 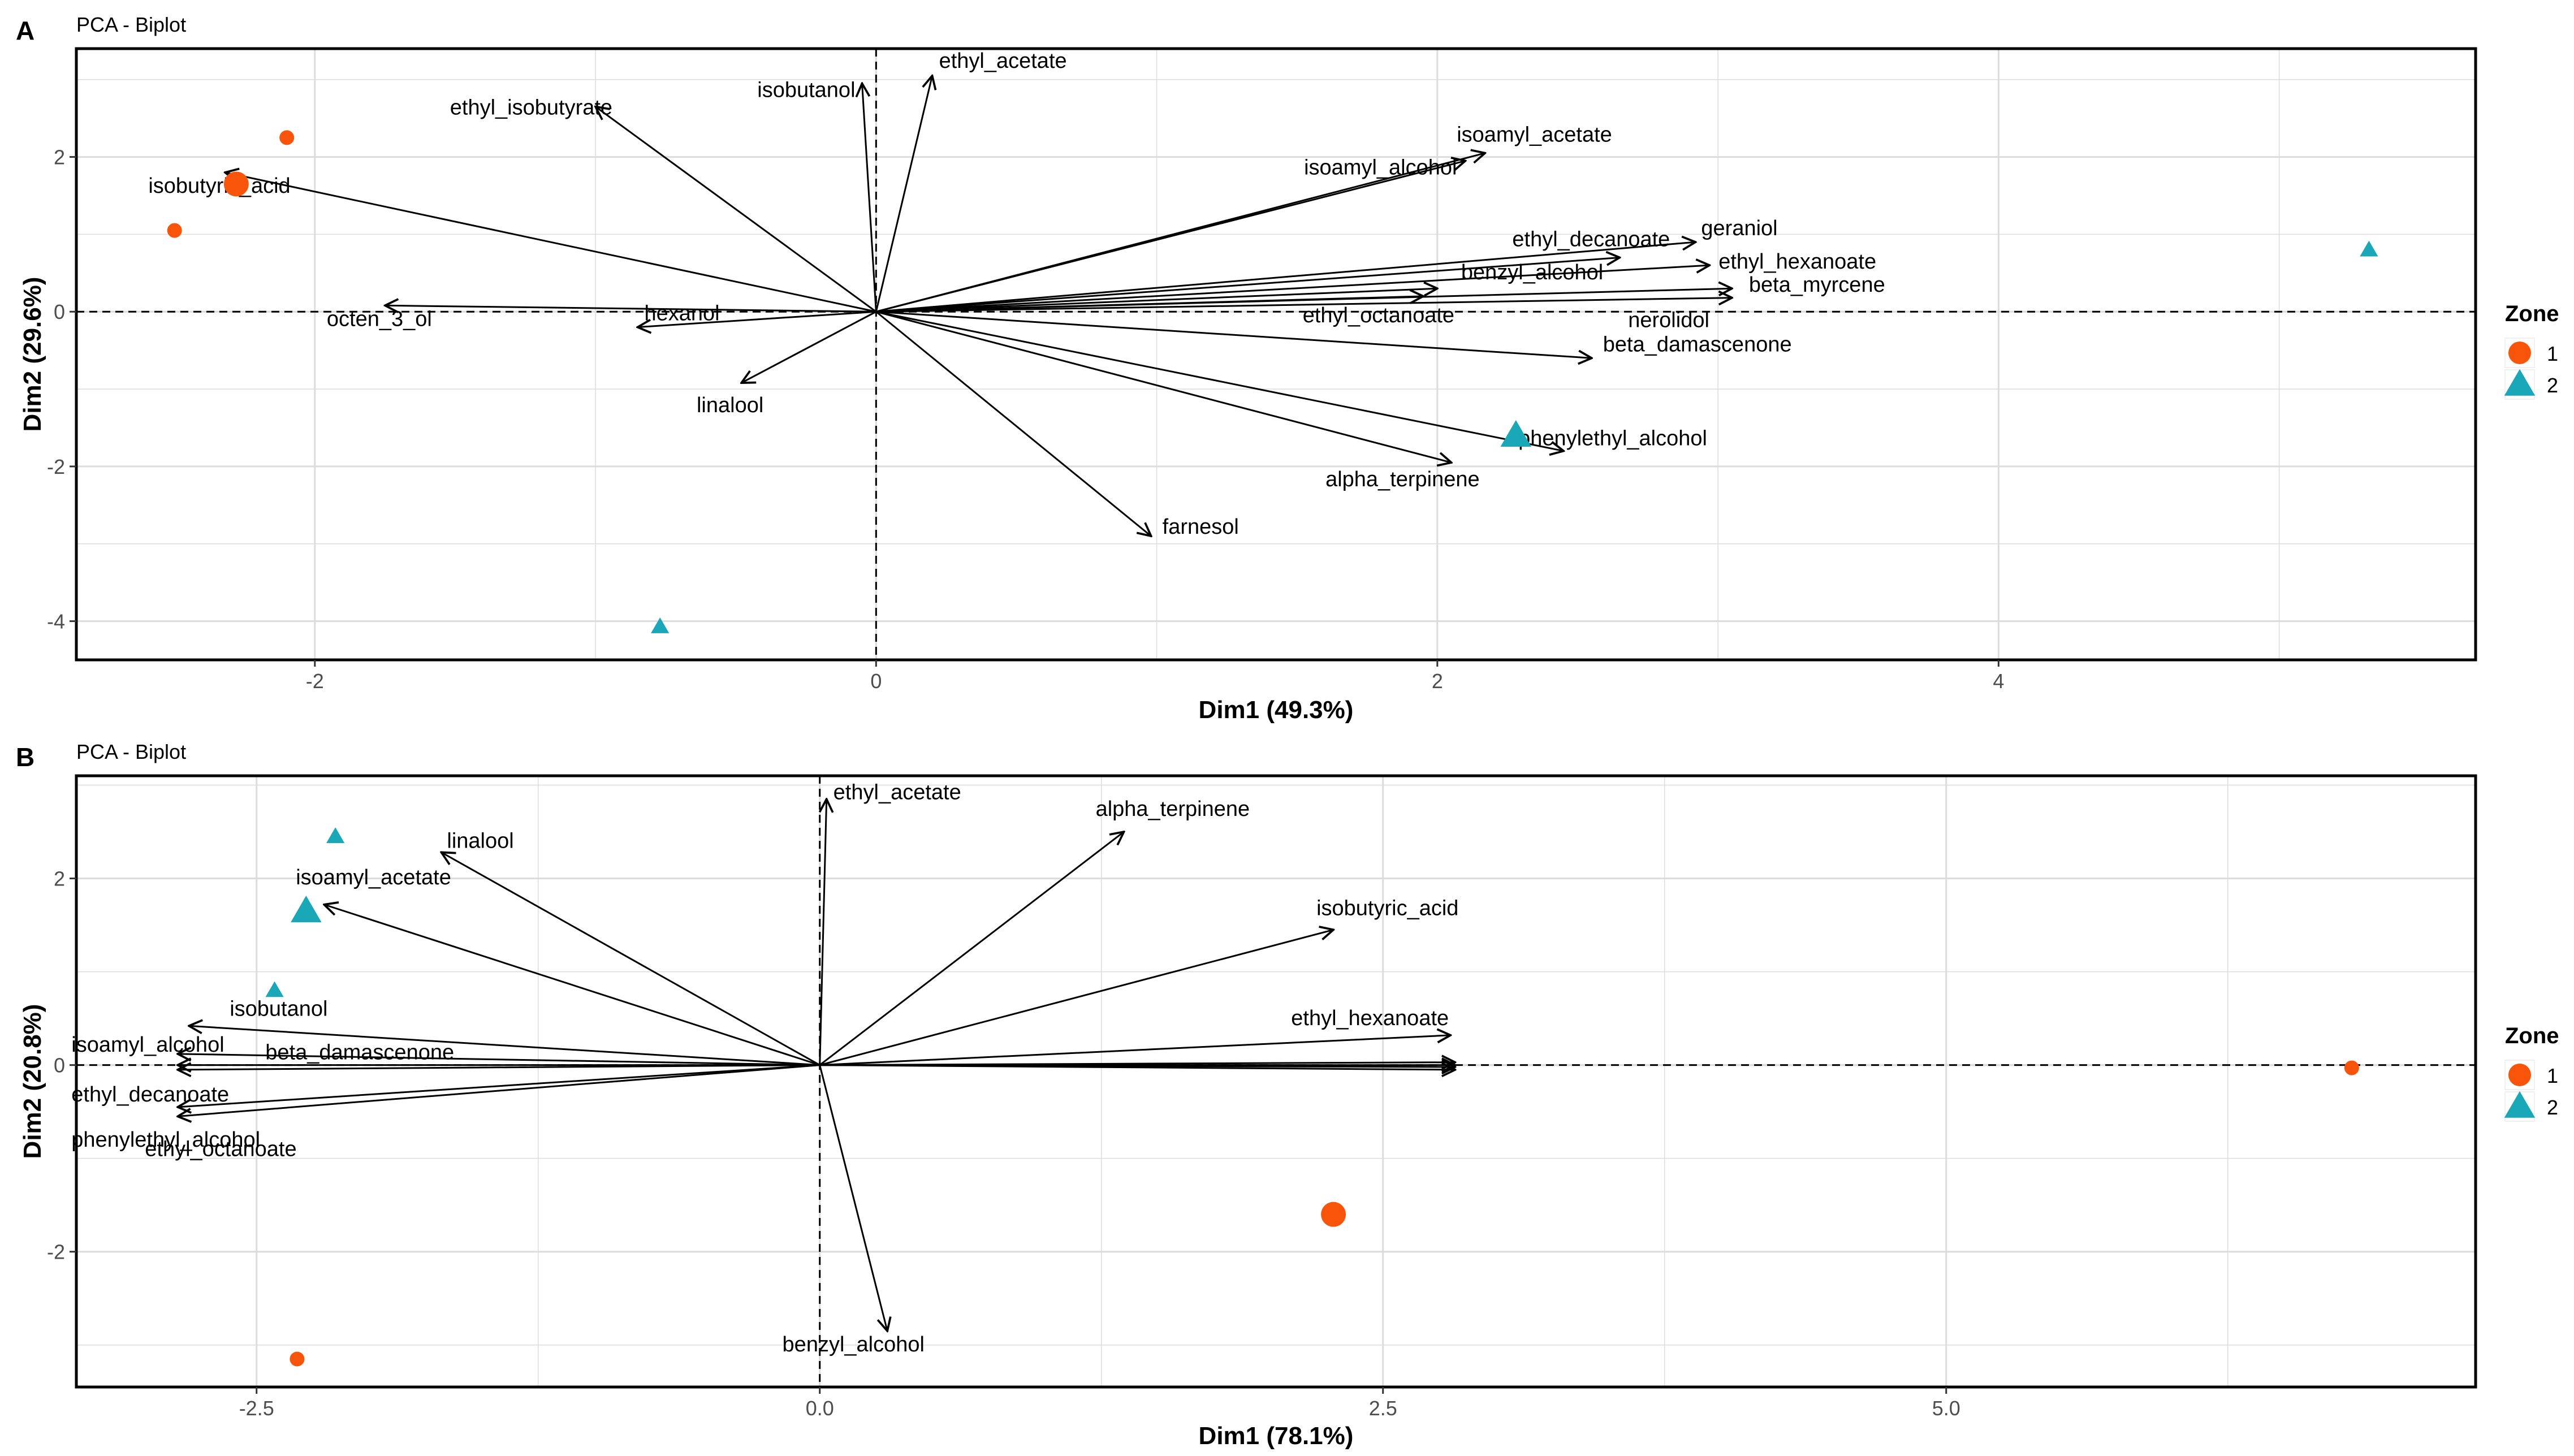 I want to click on panel-a-ylabel: Dim2 (29.6%), so click(x=32, y=354).